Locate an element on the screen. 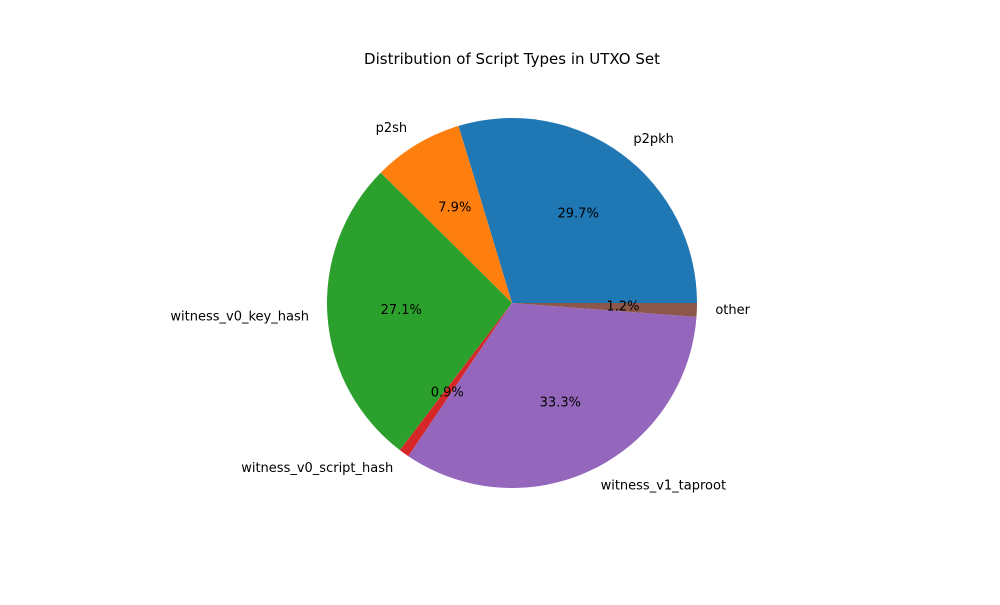 This screenshot has width=1000, height=605. pie-slice-p2pkh is located at coordinates (577, 210).